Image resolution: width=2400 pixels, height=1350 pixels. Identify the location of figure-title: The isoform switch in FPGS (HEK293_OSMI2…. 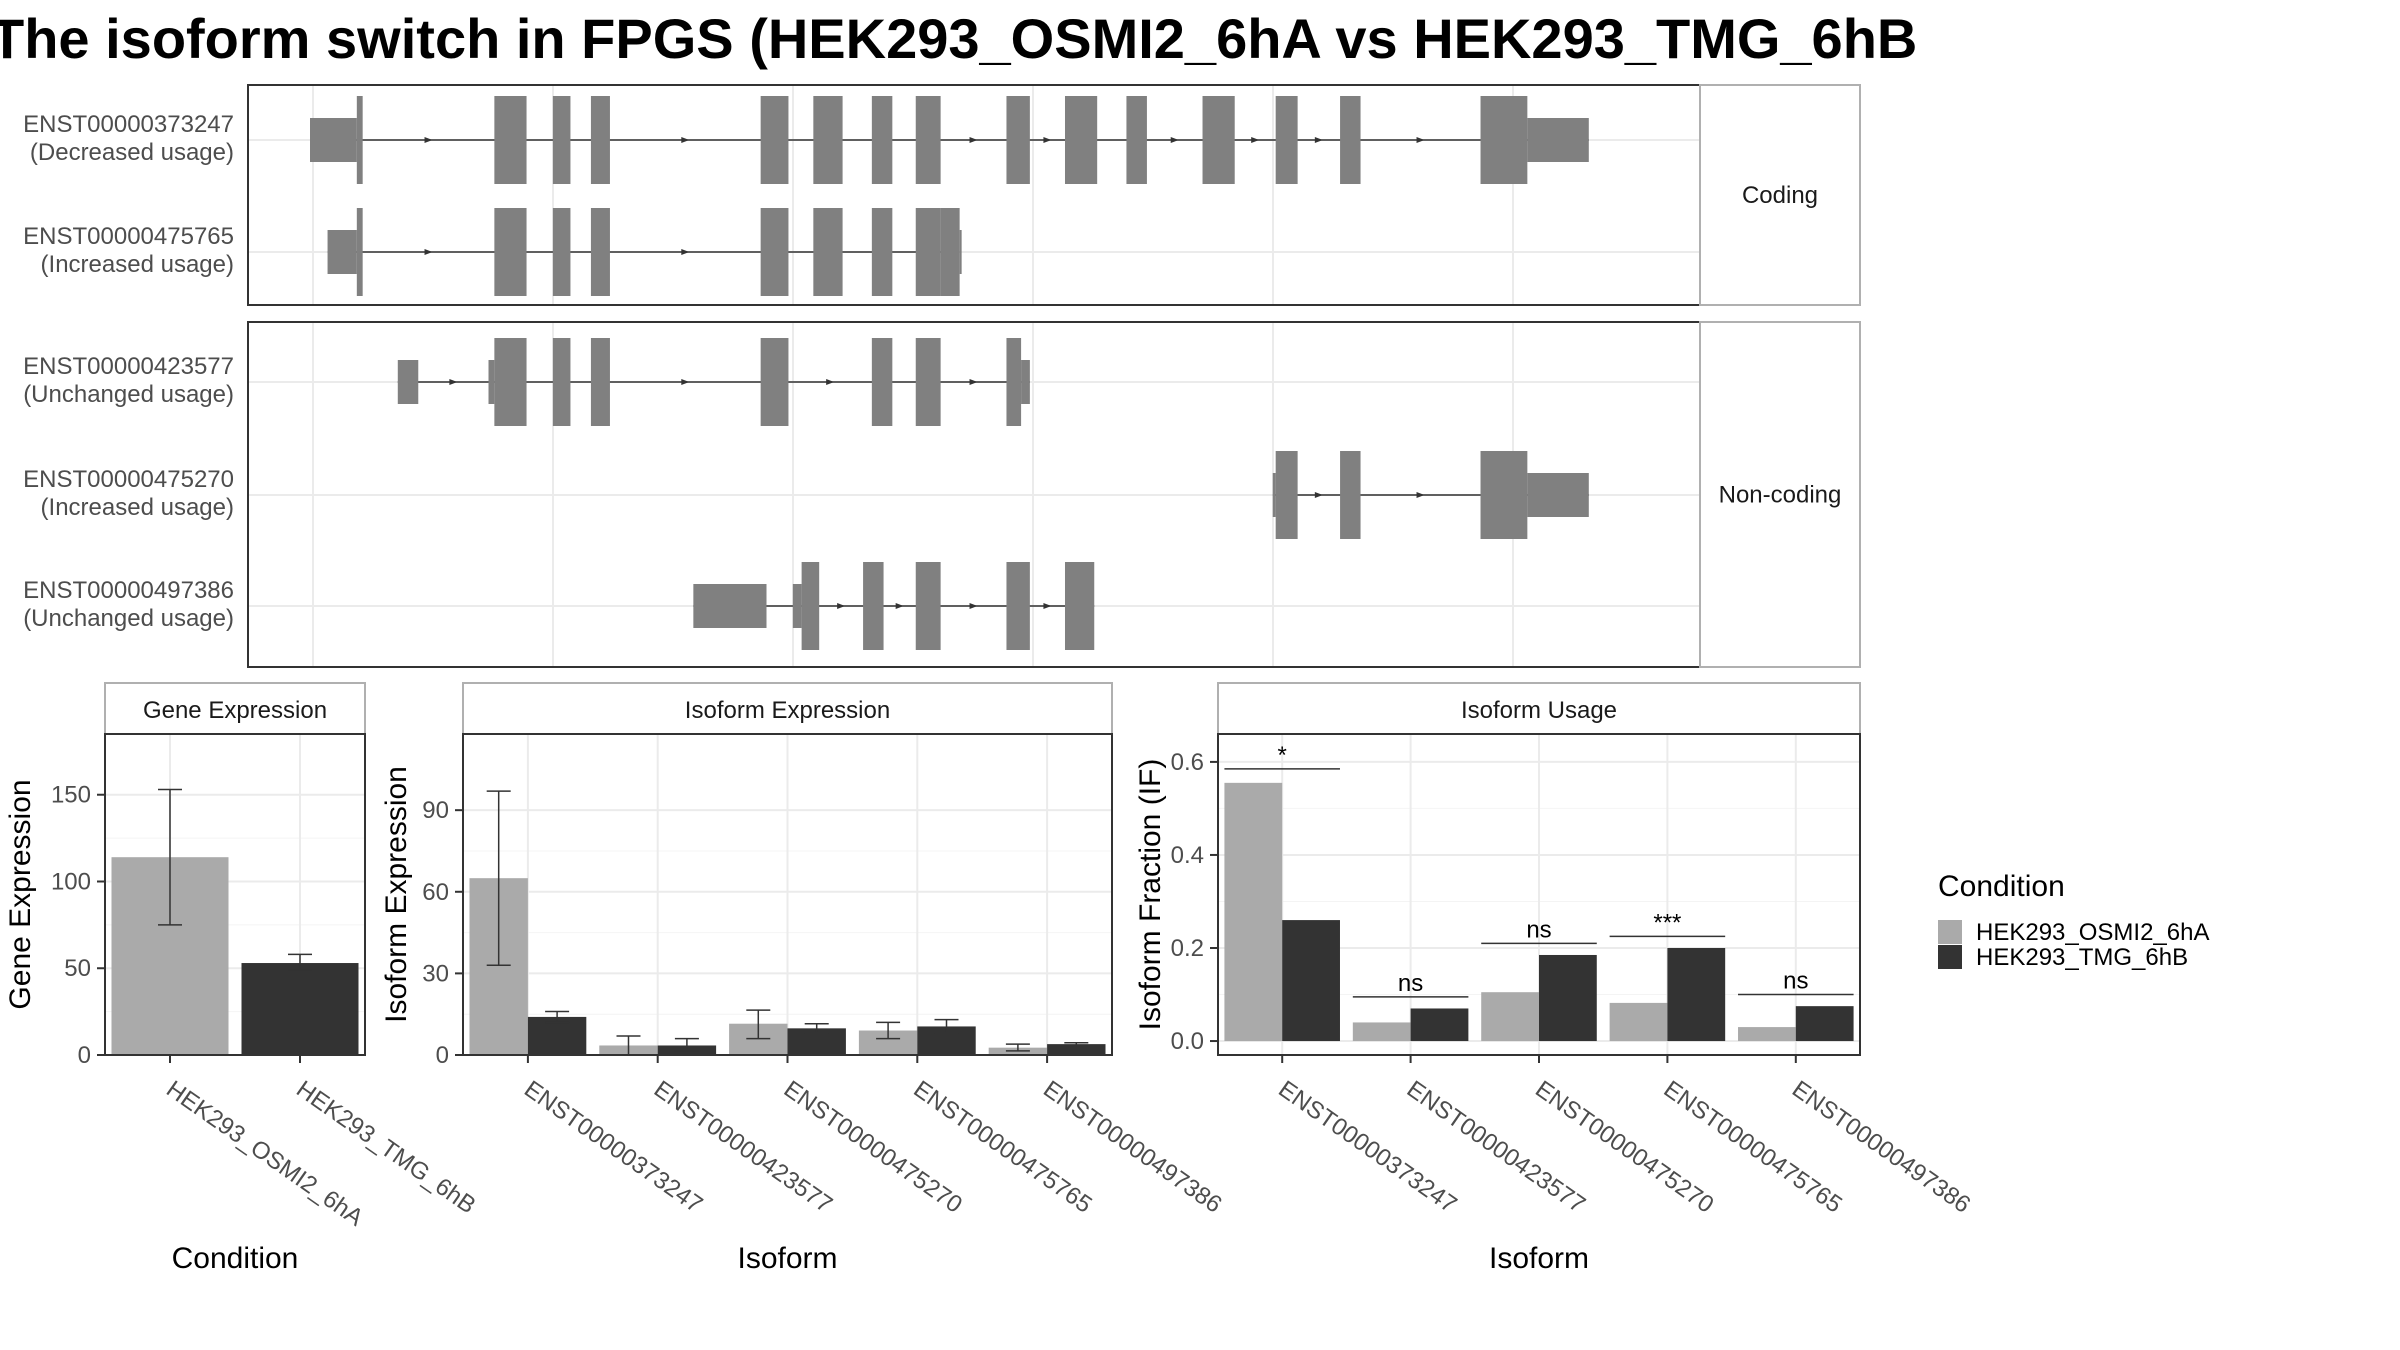
(958, 38).